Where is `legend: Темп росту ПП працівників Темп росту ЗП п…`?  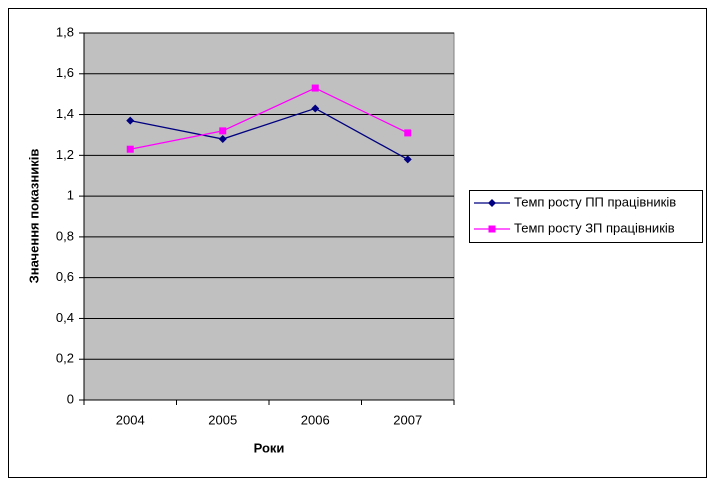
legend: Темп росту ПП працівників Темп росту ЗП п… is located at coordinates (586, 216).